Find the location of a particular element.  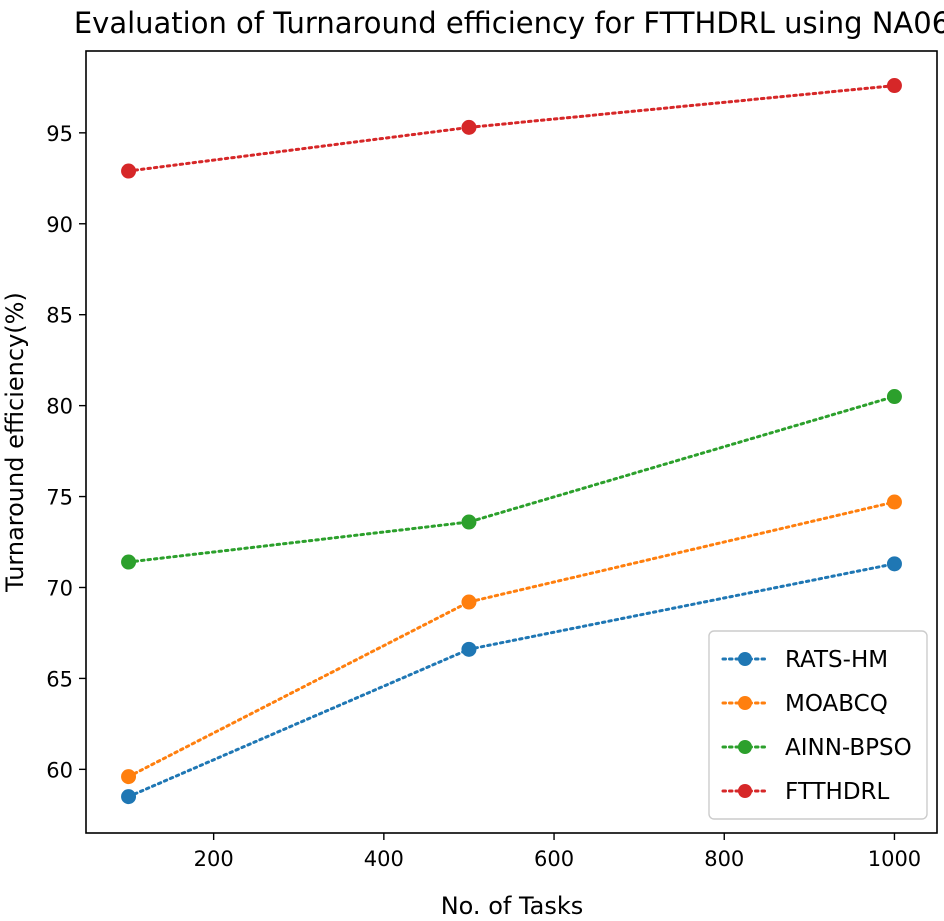

x-tick-label: 1000 is located at coordinates (894, 859).